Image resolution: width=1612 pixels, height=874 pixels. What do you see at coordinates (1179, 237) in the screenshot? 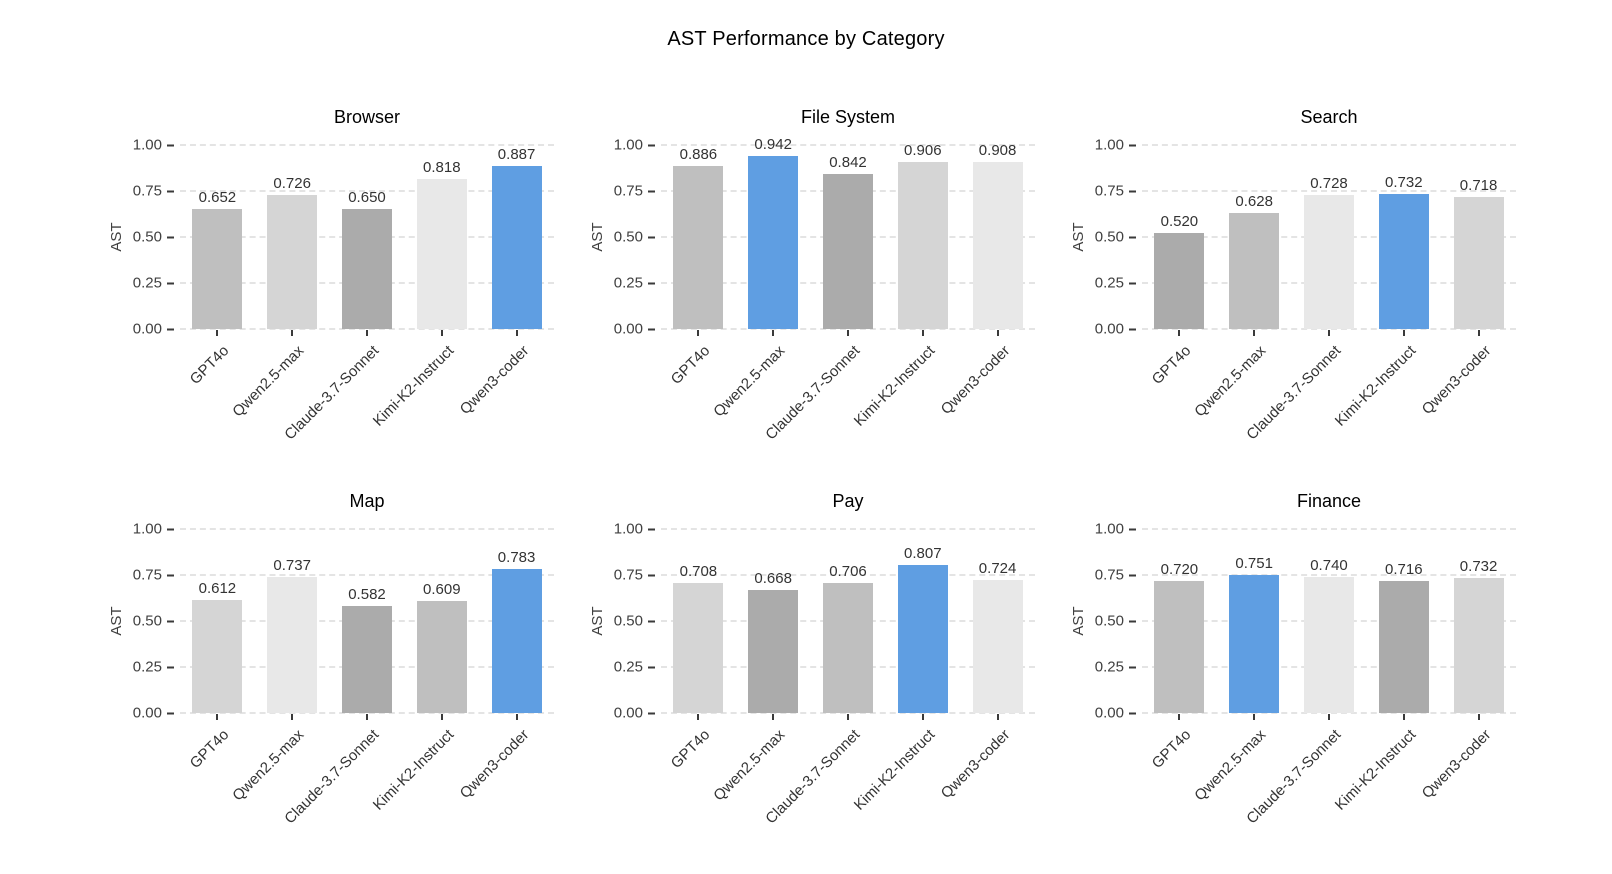
I see `bar-slot-gpt4o: 0.520` at bounding box center [1179, 237].